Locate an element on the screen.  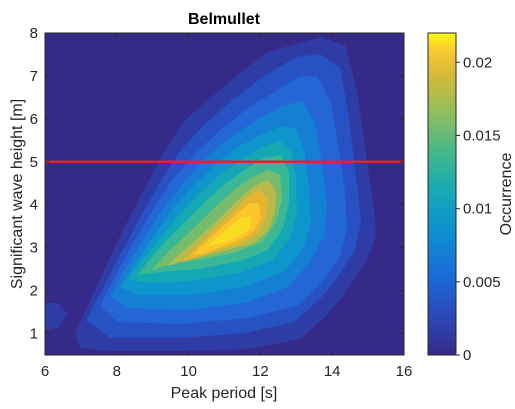
x-tick-label: 8 is located at coordinates (117, 371).